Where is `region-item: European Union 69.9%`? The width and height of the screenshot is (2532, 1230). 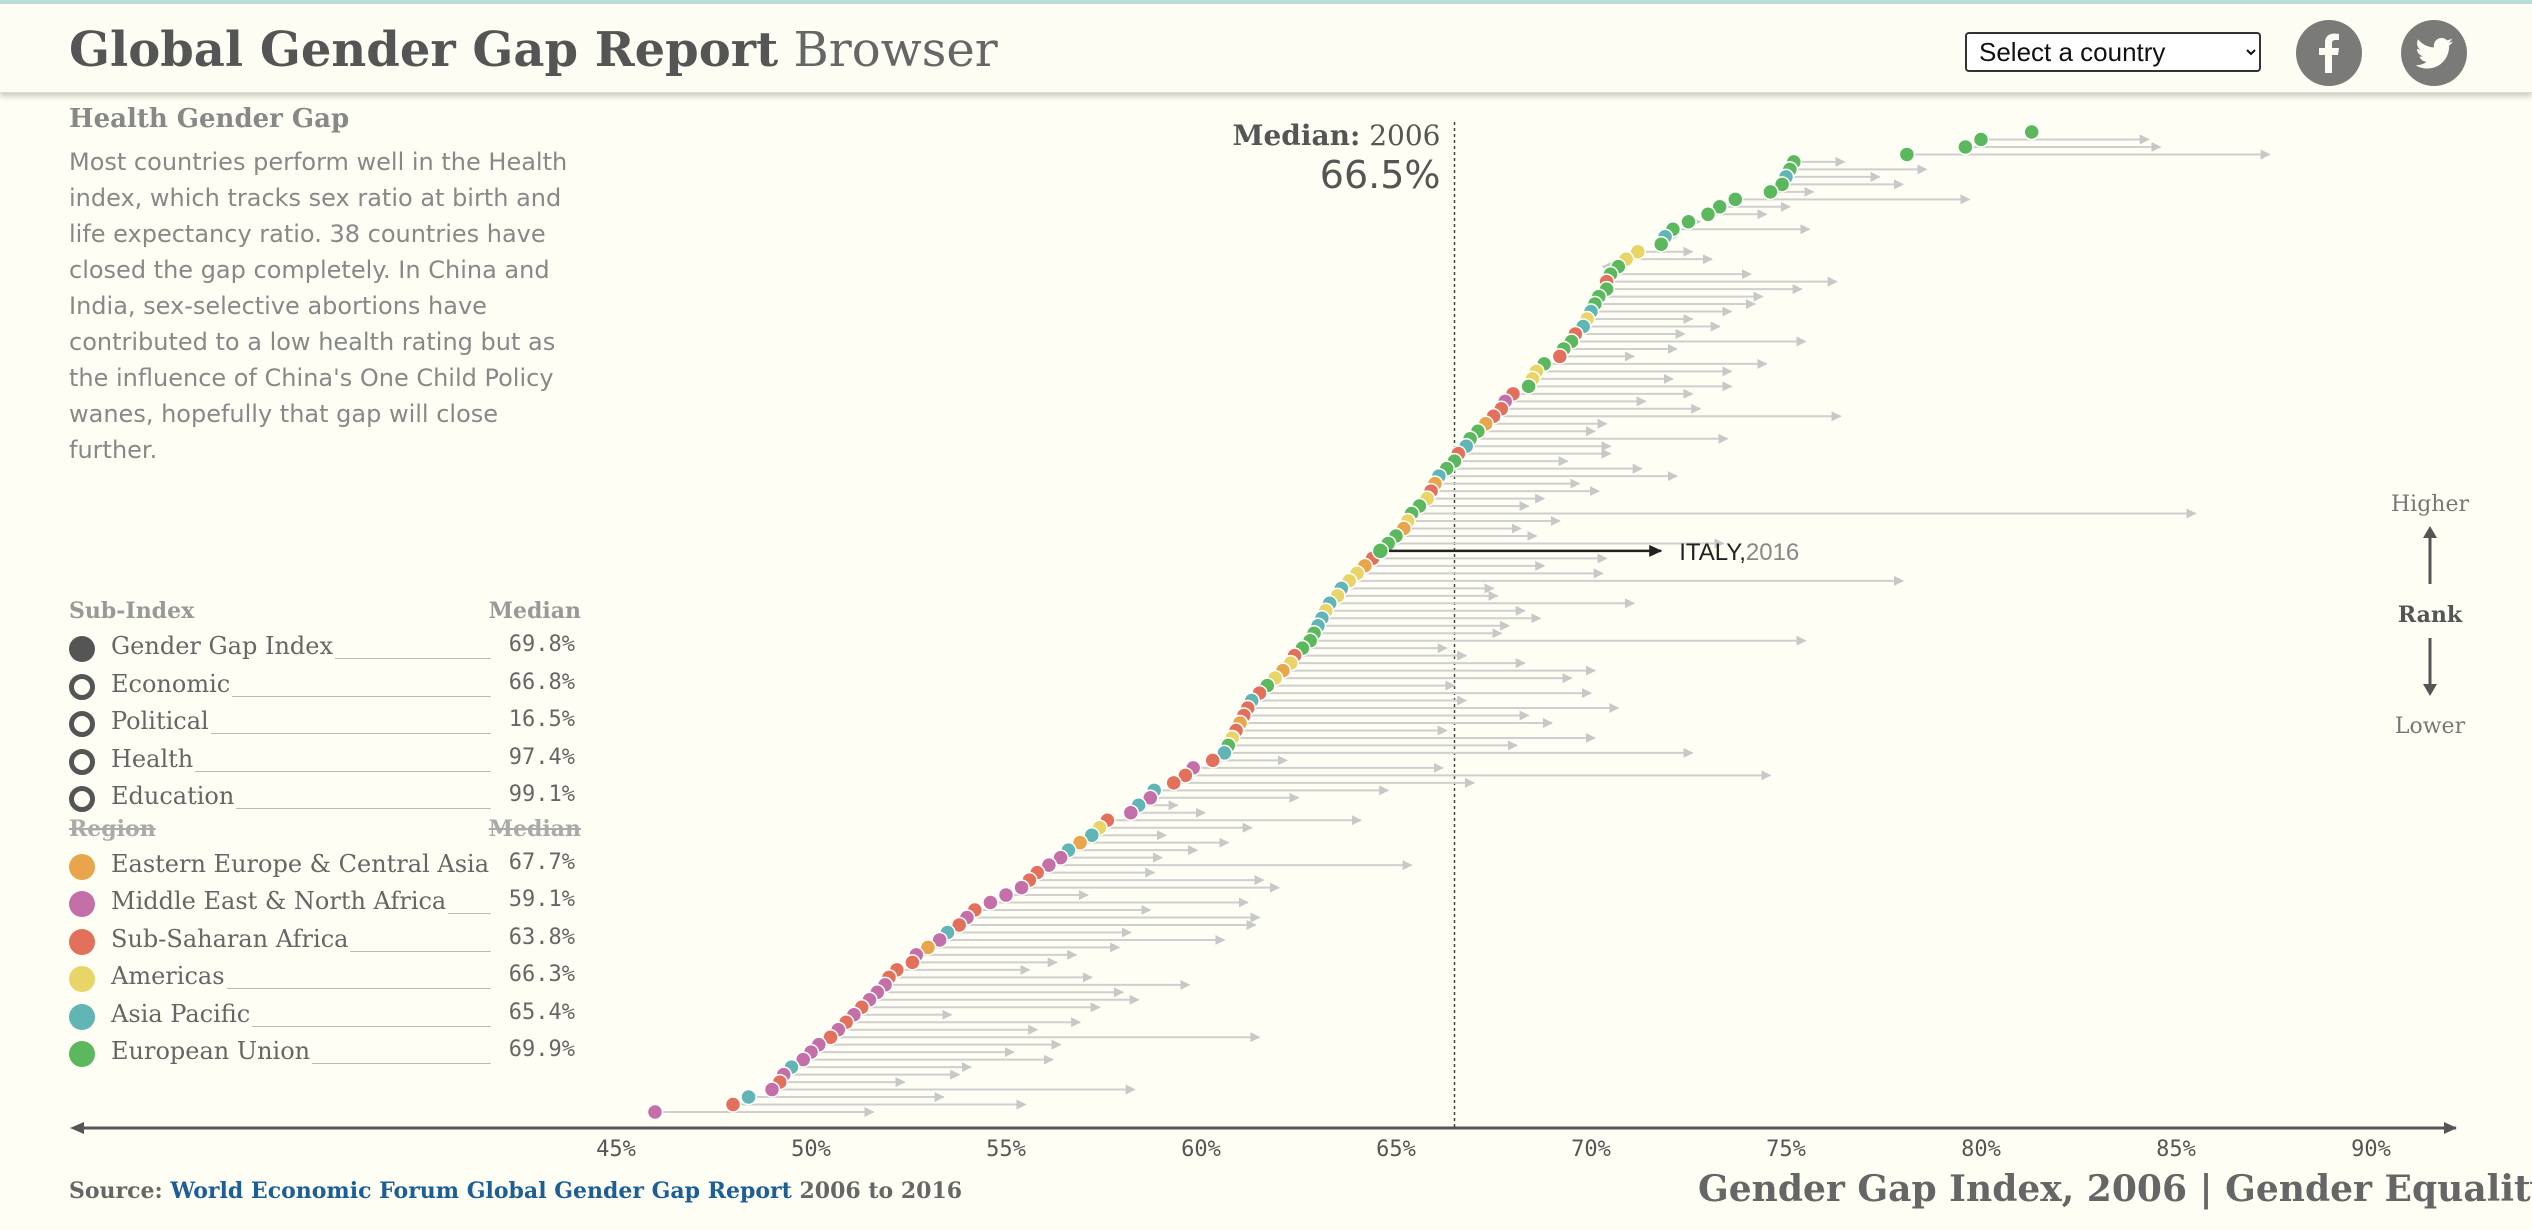
region-item: European Union 69.9% is located at coordinates (325, 1052).